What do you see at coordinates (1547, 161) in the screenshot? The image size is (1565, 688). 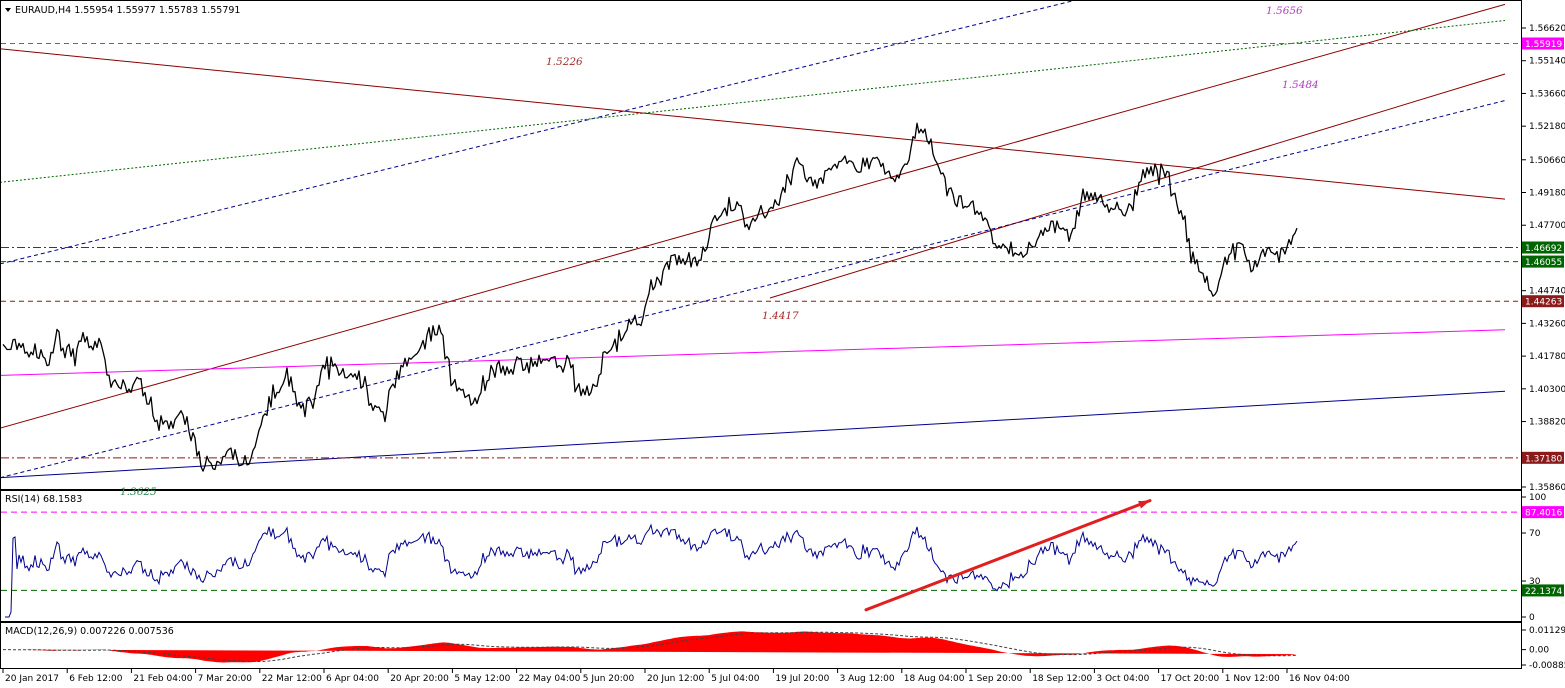 I see `price-tick-label: 1.50660` at bounding box center [1547, 161].